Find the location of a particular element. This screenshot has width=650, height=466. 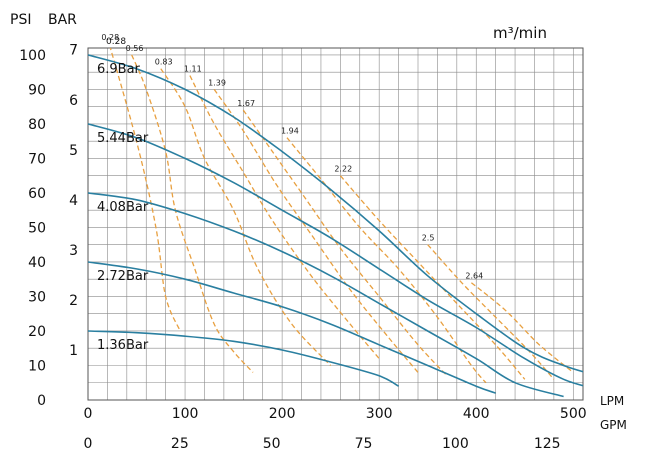

curve-label: 4.08Bar is located at coordinates (123, 207).